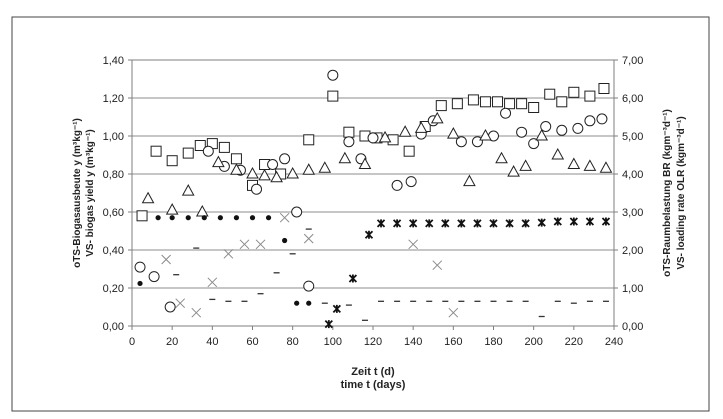 The image size is (723, 419). I want to click on x-tick-label: 120, so click(373, 342).